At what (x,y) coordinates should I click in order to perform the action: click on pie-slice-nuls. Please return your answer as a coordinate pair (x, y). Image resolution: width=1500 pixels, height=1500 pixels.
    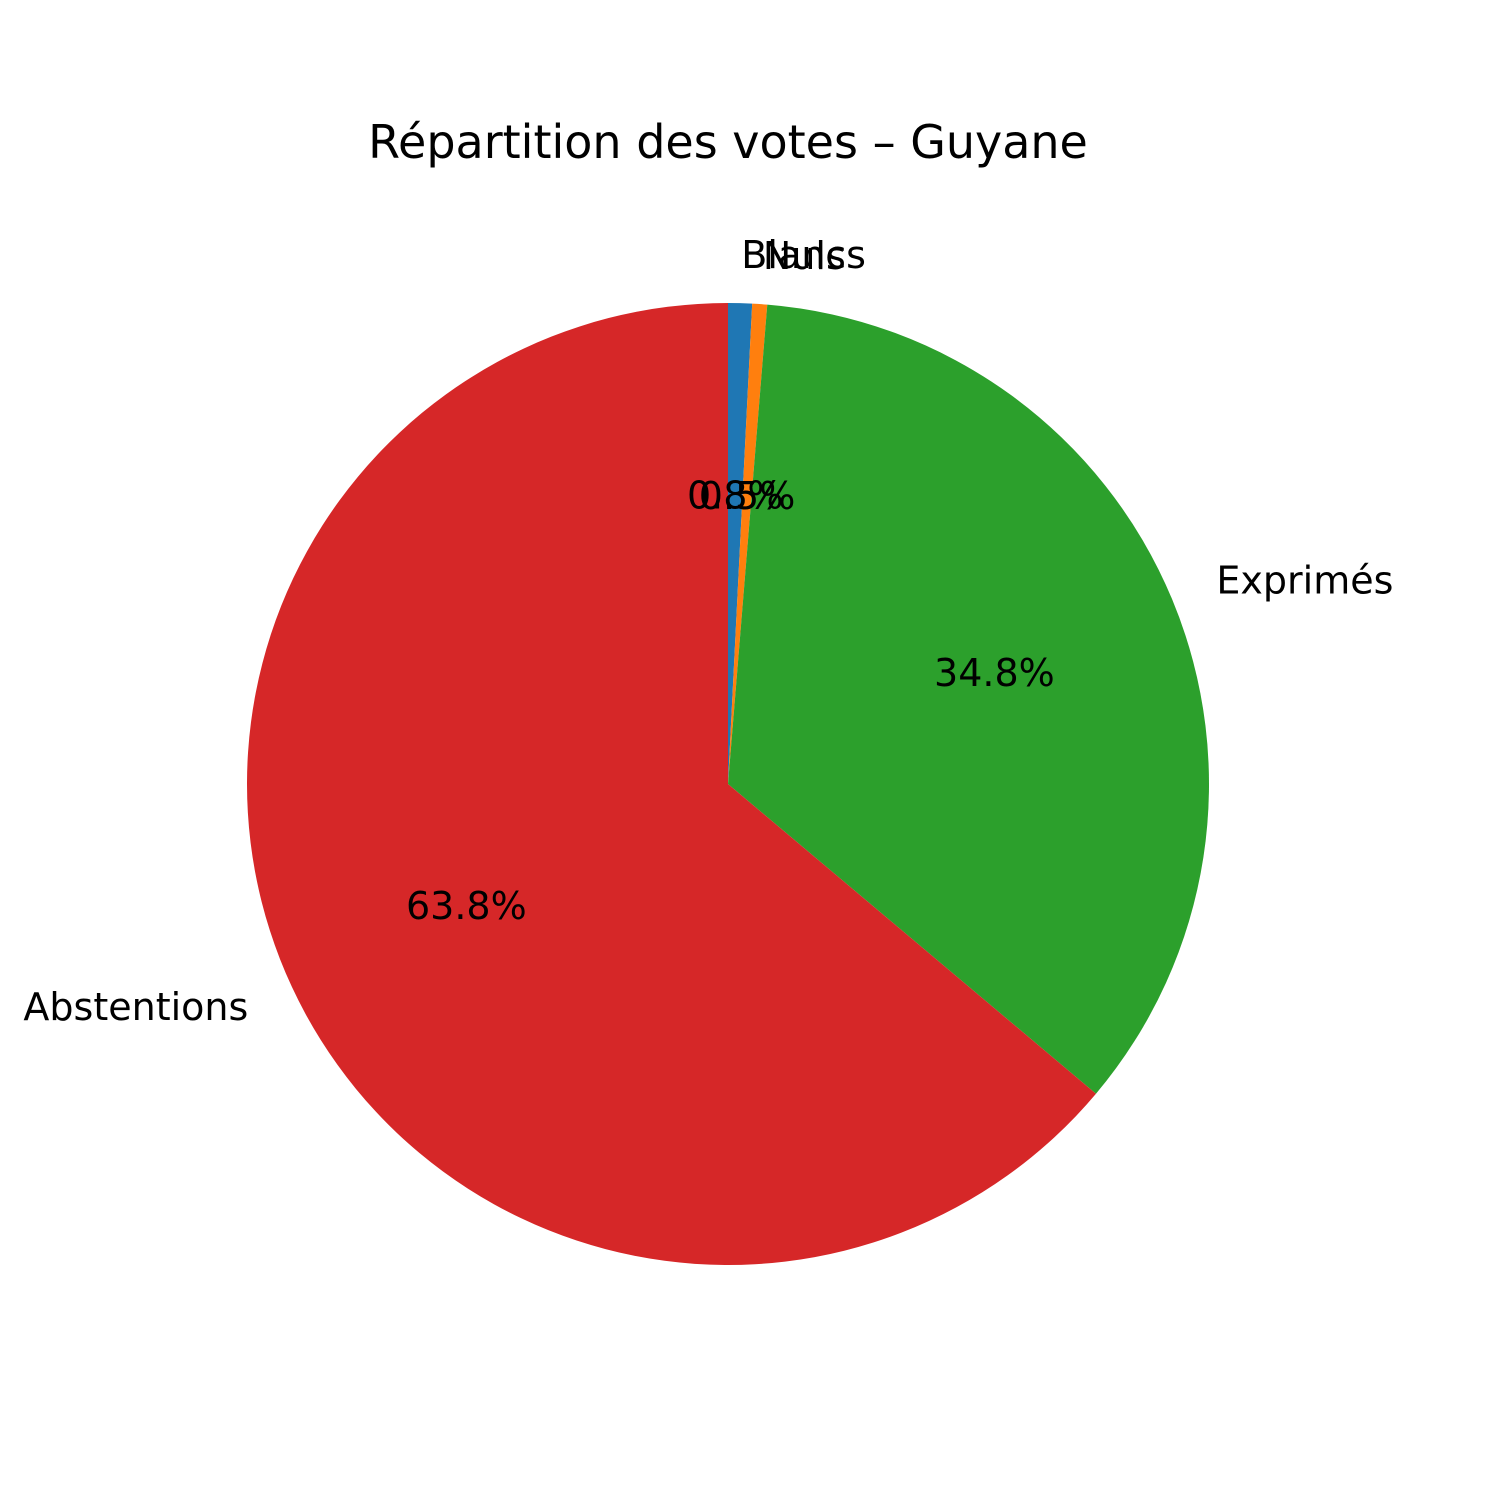
    Looking at the image, I should click on (748, 543).